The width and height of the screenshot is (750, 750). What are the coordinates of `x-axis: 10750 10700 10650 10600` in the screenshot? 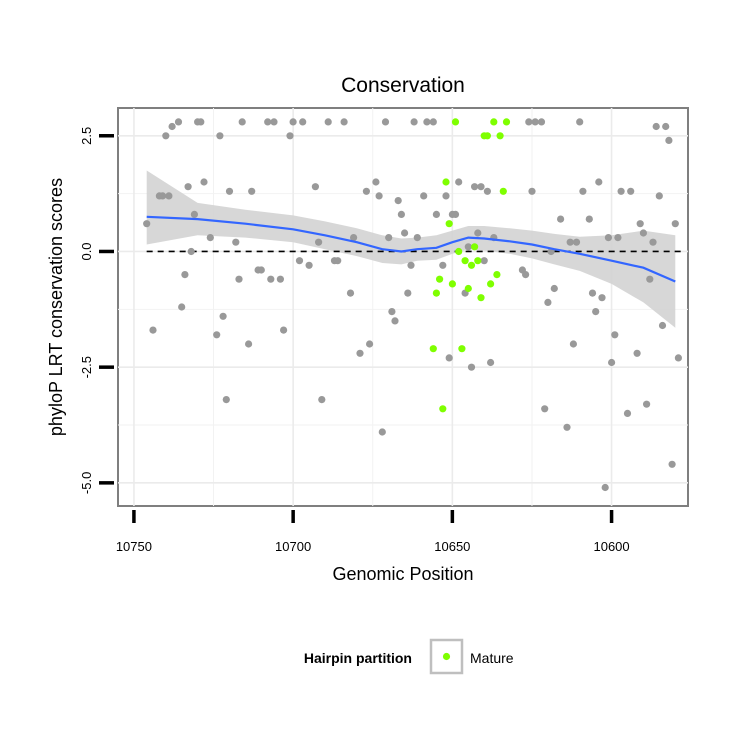 It's located at (373, 532).